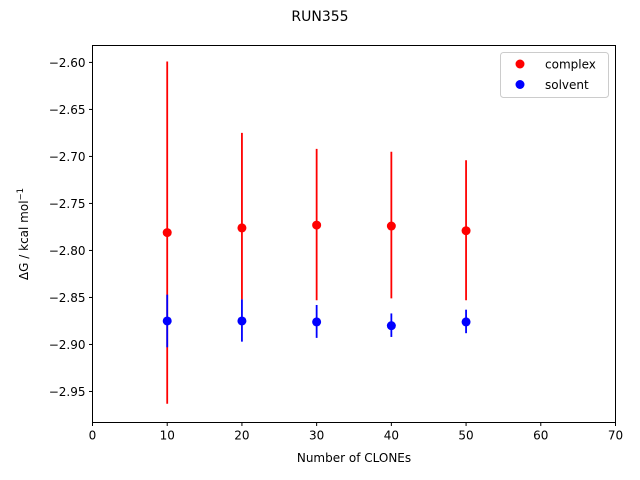 The height and width of the screenshot is (480, 640). I want to click on x-tick-label: 60, so click(540, 436).